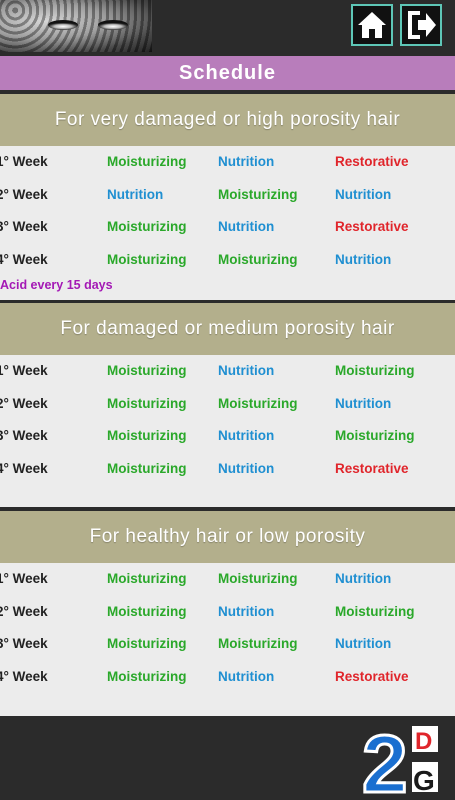 This screenshot has height=800, width=455. I want to click on header-image, so click(76, 26).